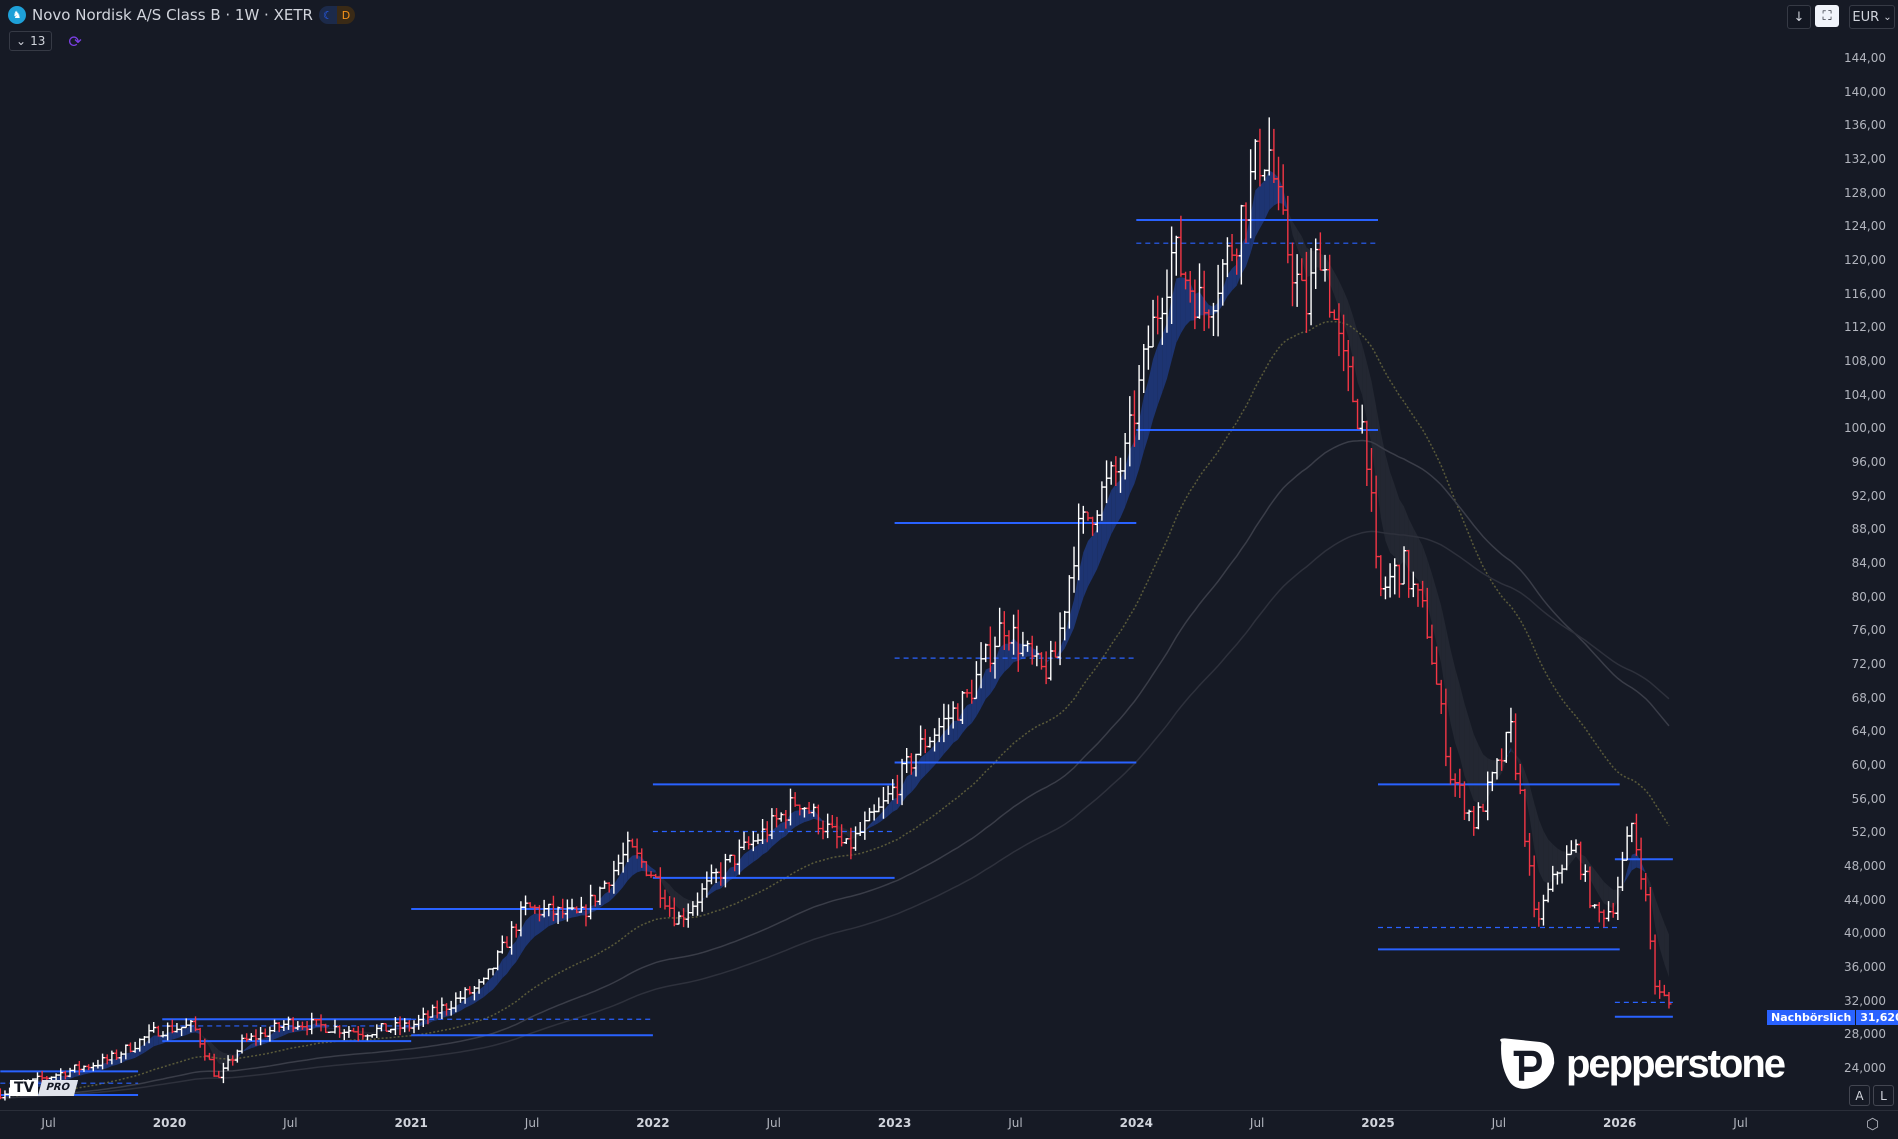 This screenshot has height=1139, width=1898. Describe the element at coordinates (1883, 1095) in the screenshot. I see `log-scale-button: L` at that location.